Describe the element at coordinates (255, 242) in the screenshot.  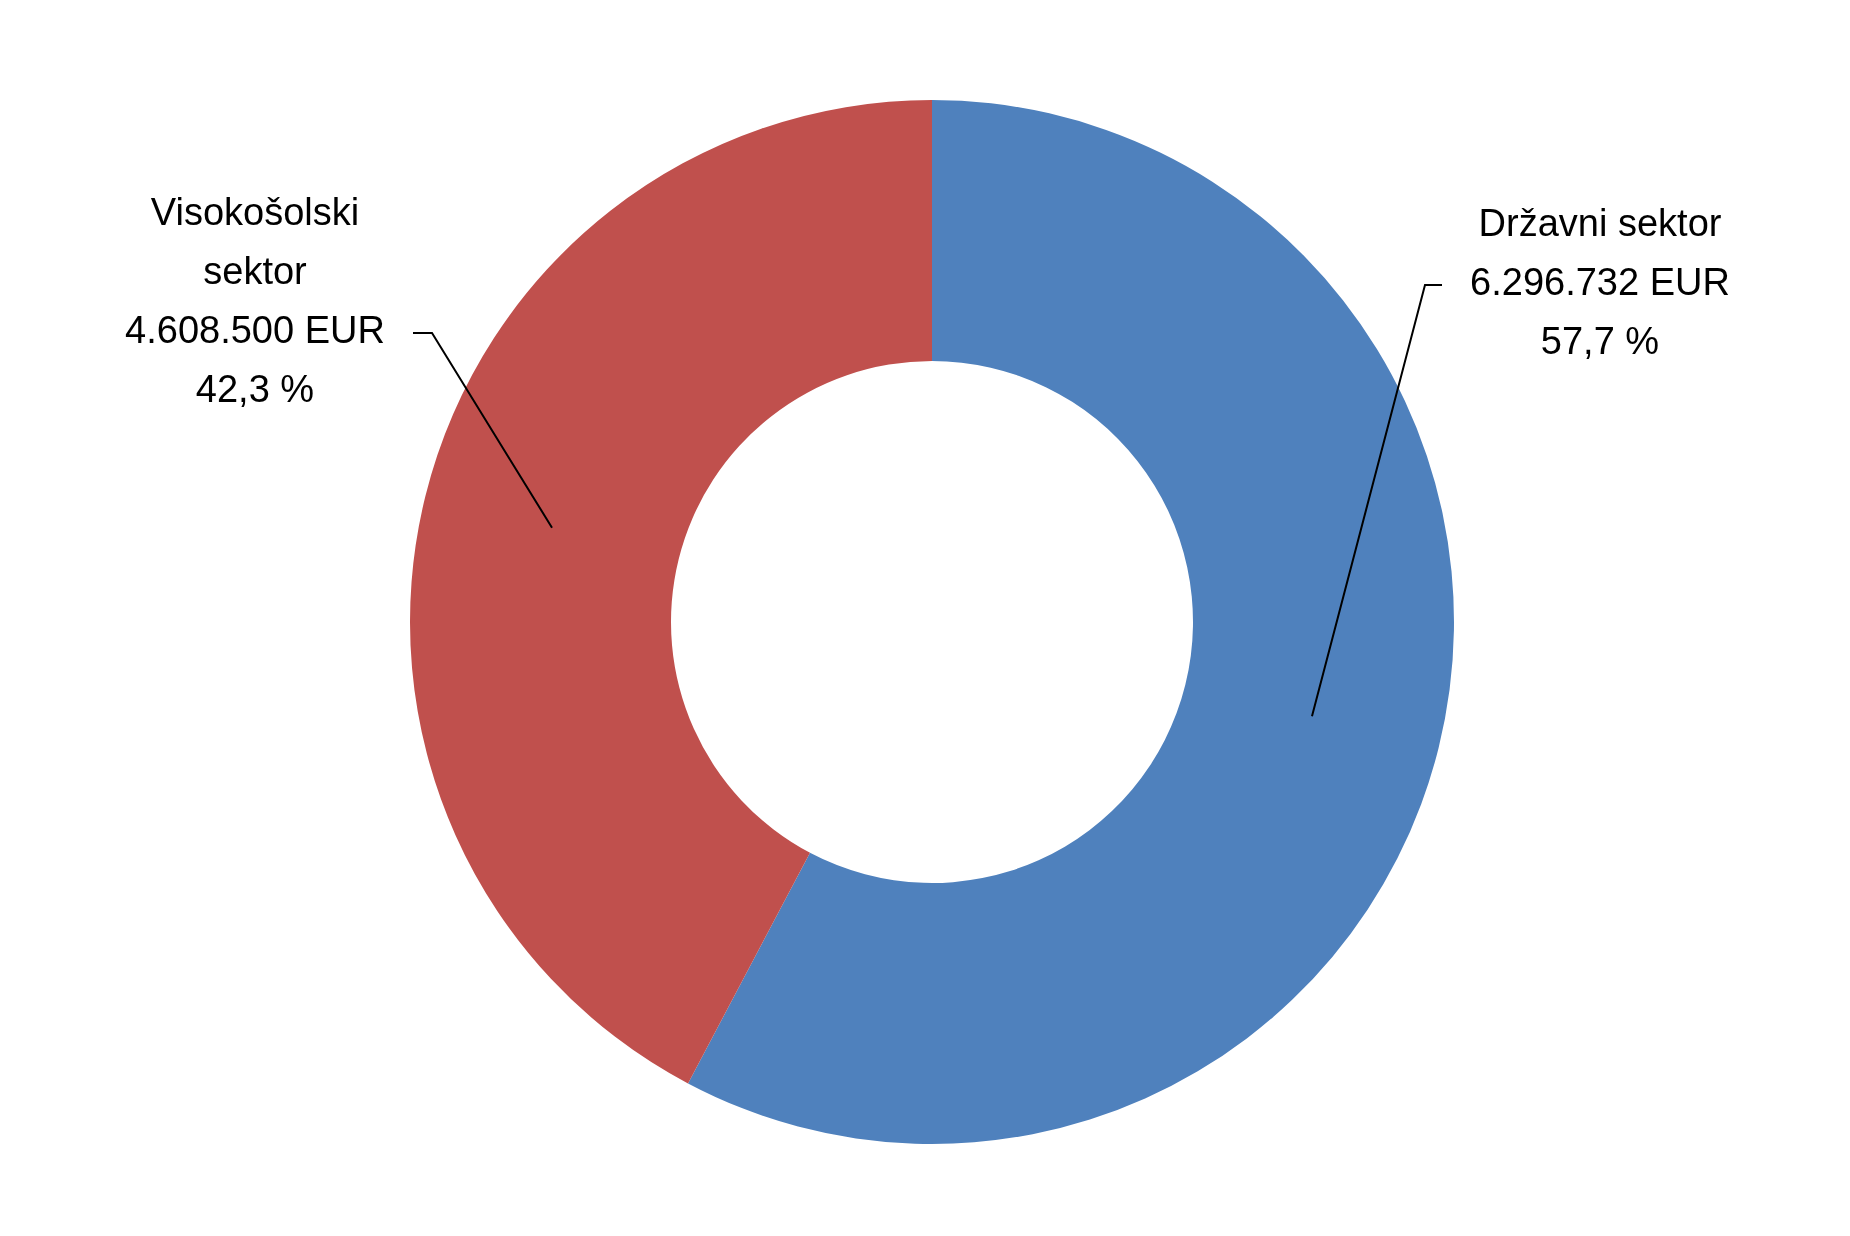
I see `slice-label: Visokošolski sektor` at that location.